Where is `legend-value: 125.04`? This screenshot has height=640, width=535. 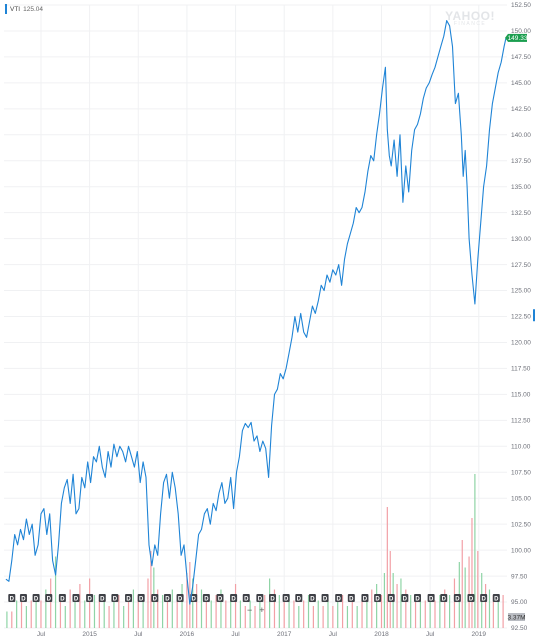
legend-value: 125.04 is located at coordinates (33, 9).